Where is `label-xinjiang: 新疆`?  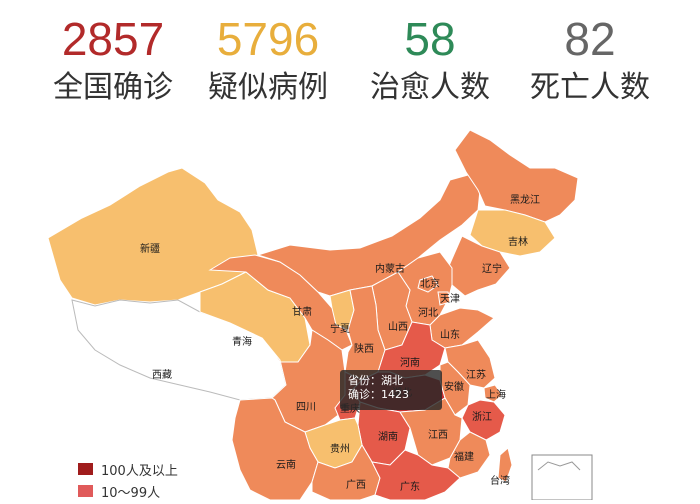
label-xinjiang: 新疆 is located at coordinates (150, 248).